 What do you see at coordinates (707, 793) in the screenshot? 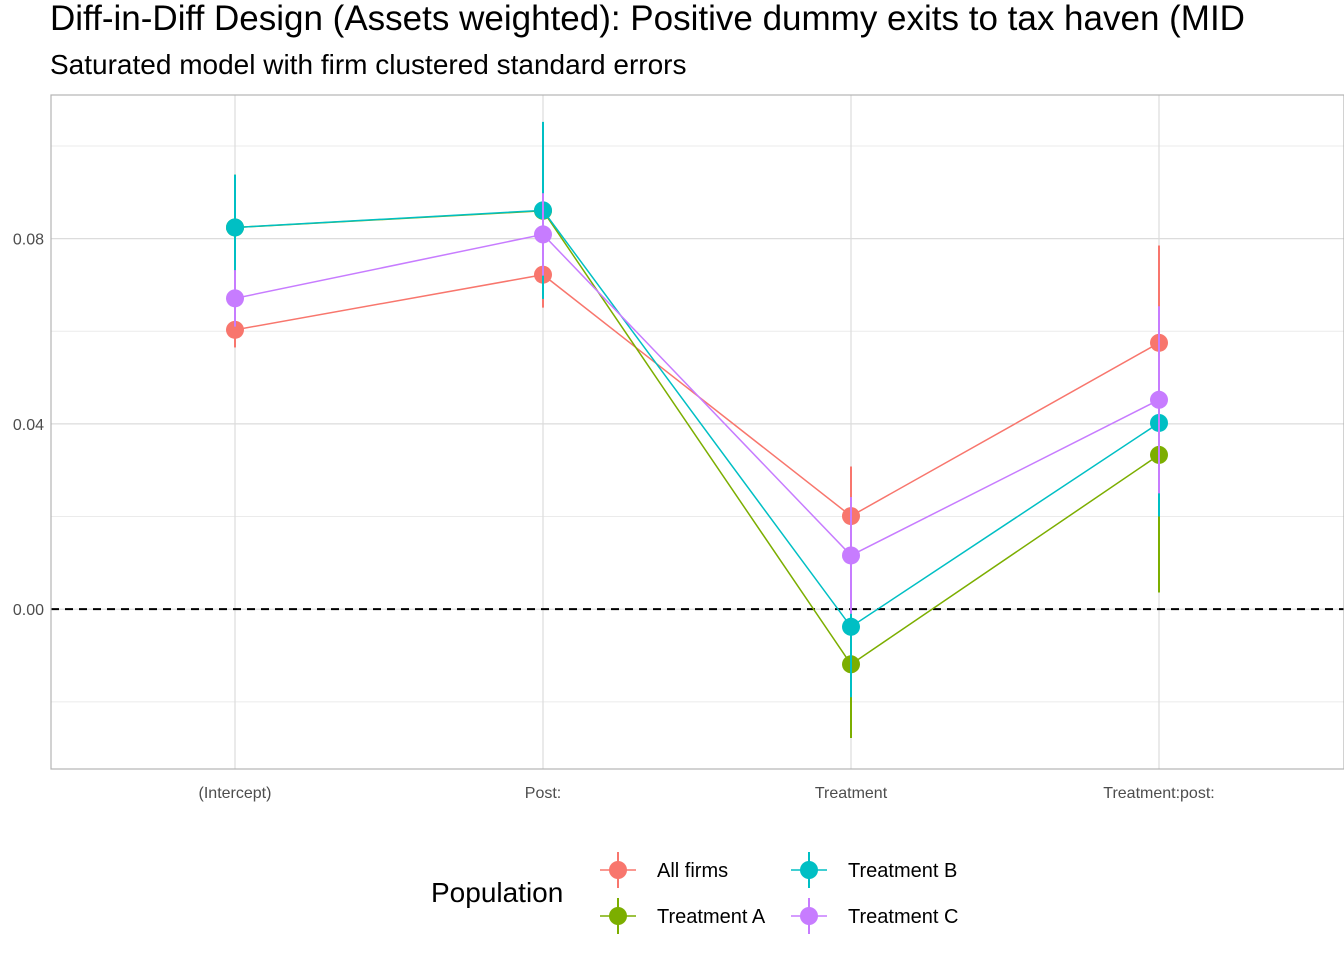
I see `x-axis-ticks: (Intercept) Post: Treatment Treatment:post:` at bounding box center [707, 793].